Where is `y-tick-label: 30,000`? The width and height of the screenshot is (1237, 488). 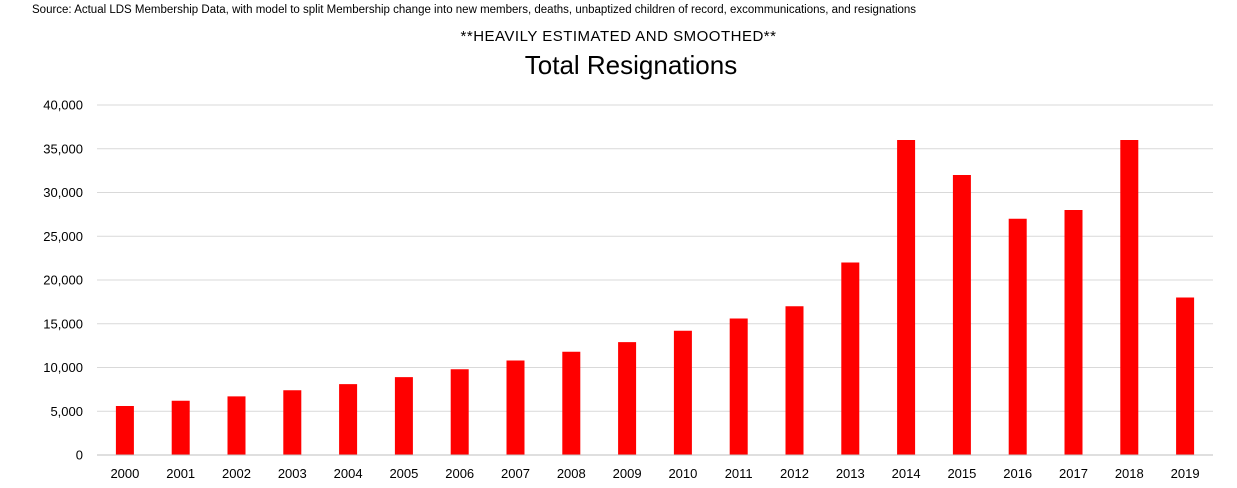 y-tick-label: 30,000 is located at coordinates (63, 192).